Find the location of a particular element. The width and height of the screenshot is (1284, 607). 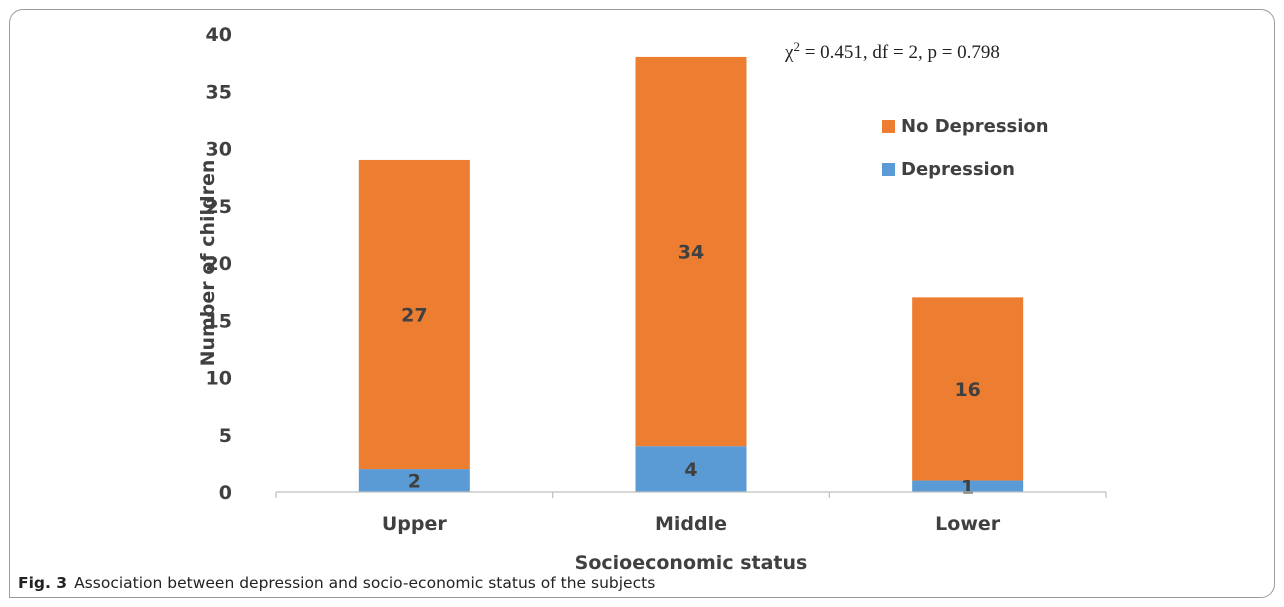

y-tick-label-30: 30 is located at coordinates (219, 150).